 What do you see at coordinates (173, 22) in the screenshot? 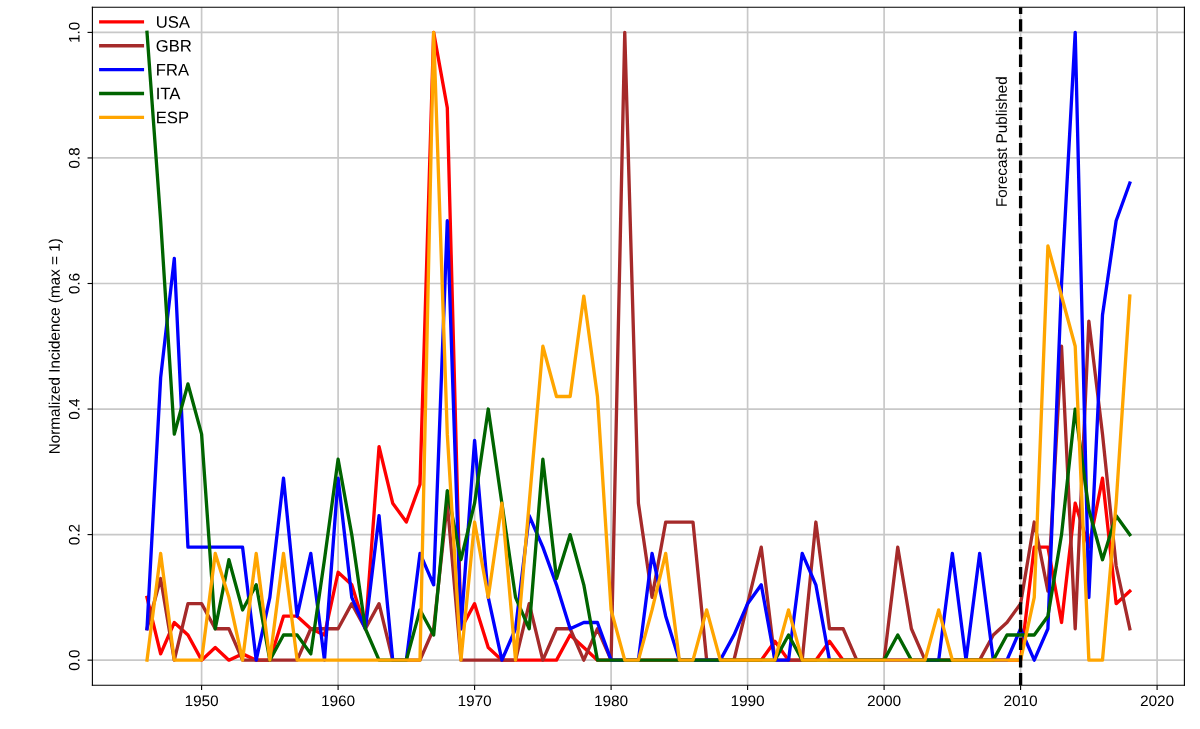
I see `legend-label: USA` at bounding box center [173, 22].